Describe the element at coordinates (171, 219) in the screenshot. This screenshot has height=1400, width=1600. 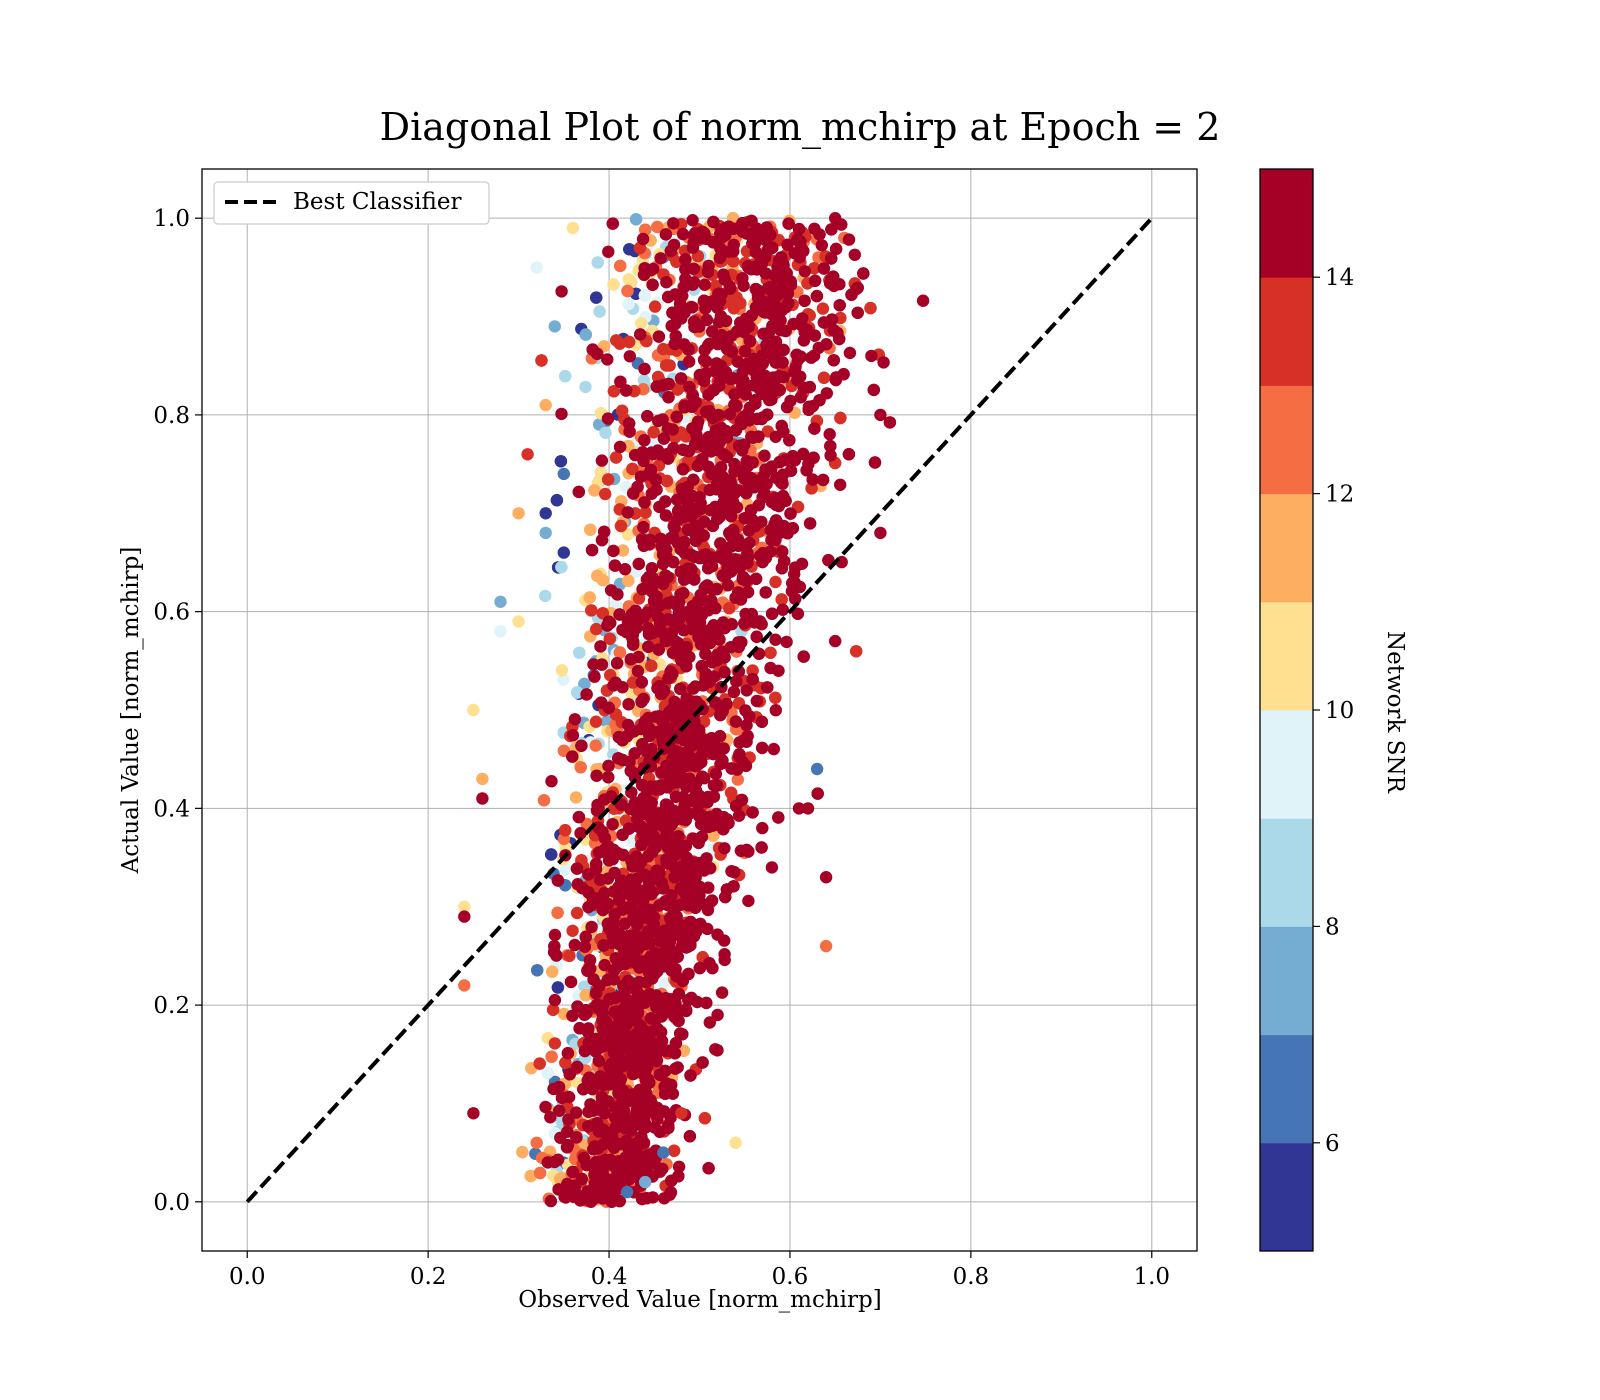
I see `y-tick-label: 1.0` at that location.